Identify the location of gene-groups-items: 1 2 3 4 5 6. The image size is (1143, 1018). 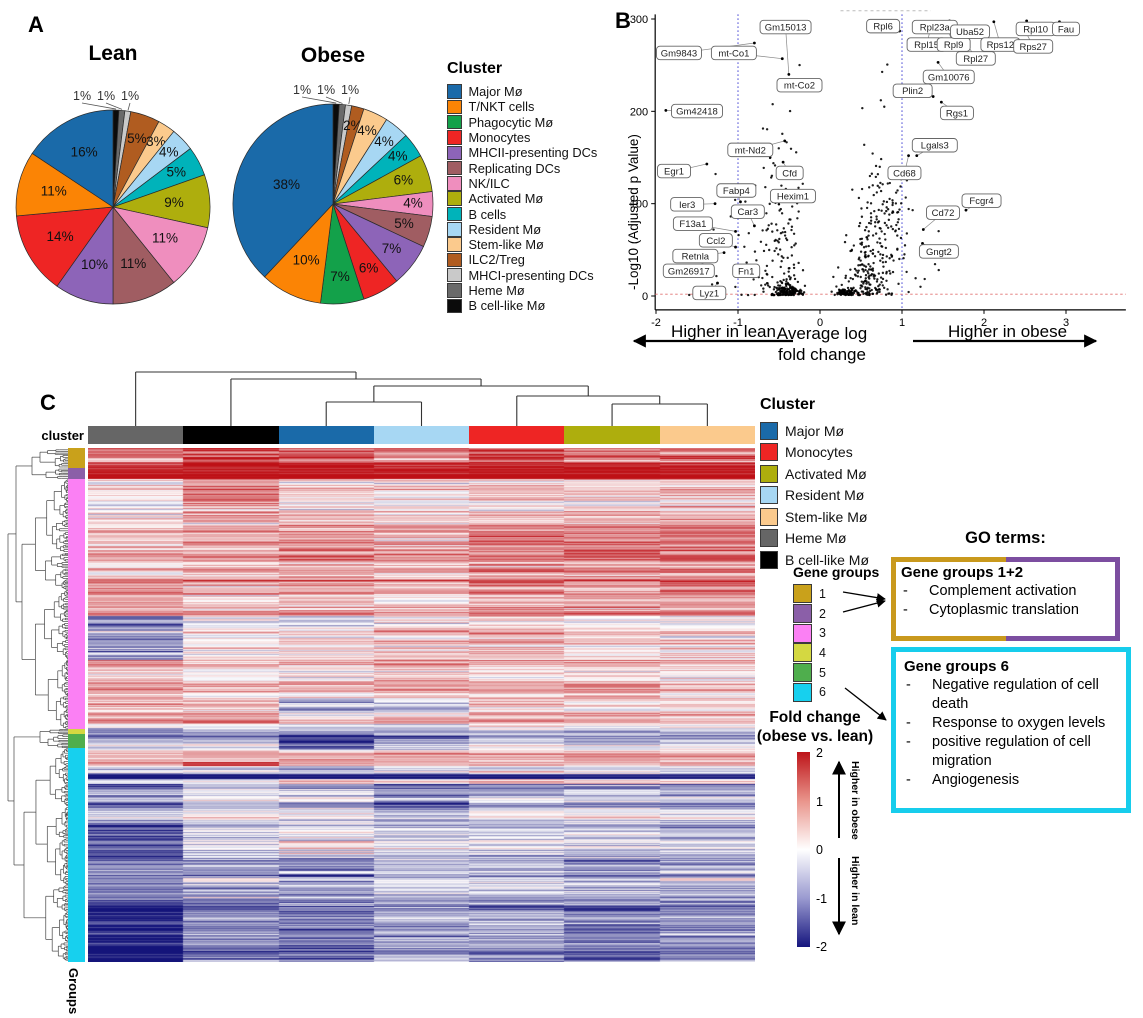
(836, 643).